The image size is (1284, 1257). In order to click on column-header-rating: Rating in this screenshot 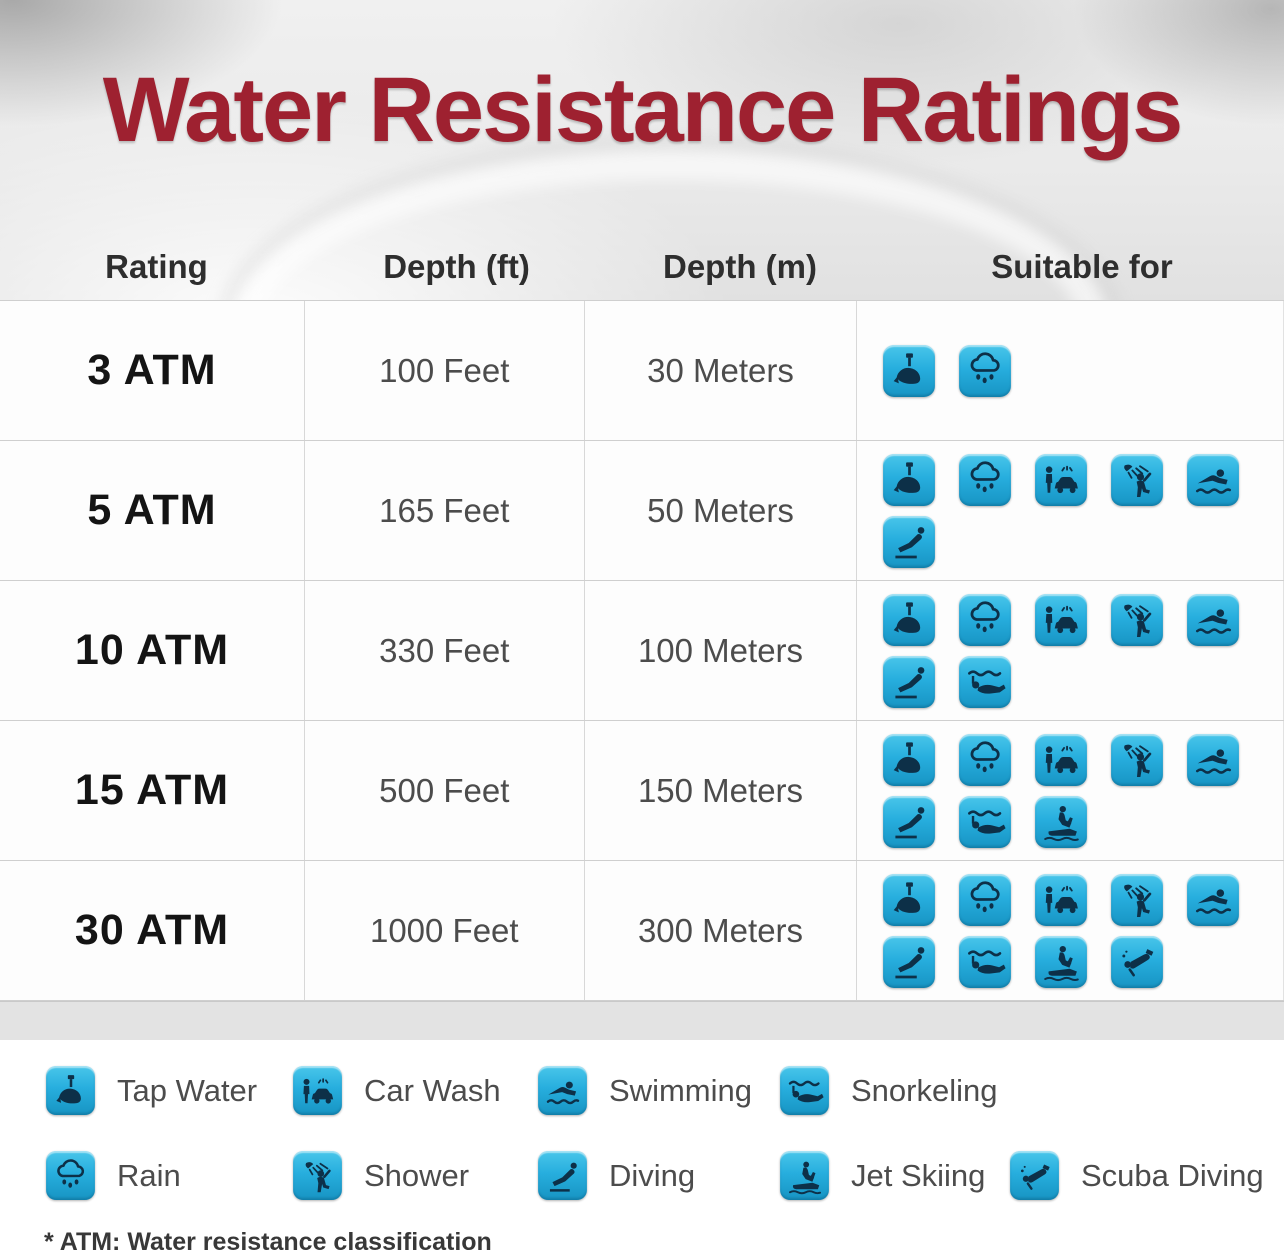, I will do `click(156, 266)`.